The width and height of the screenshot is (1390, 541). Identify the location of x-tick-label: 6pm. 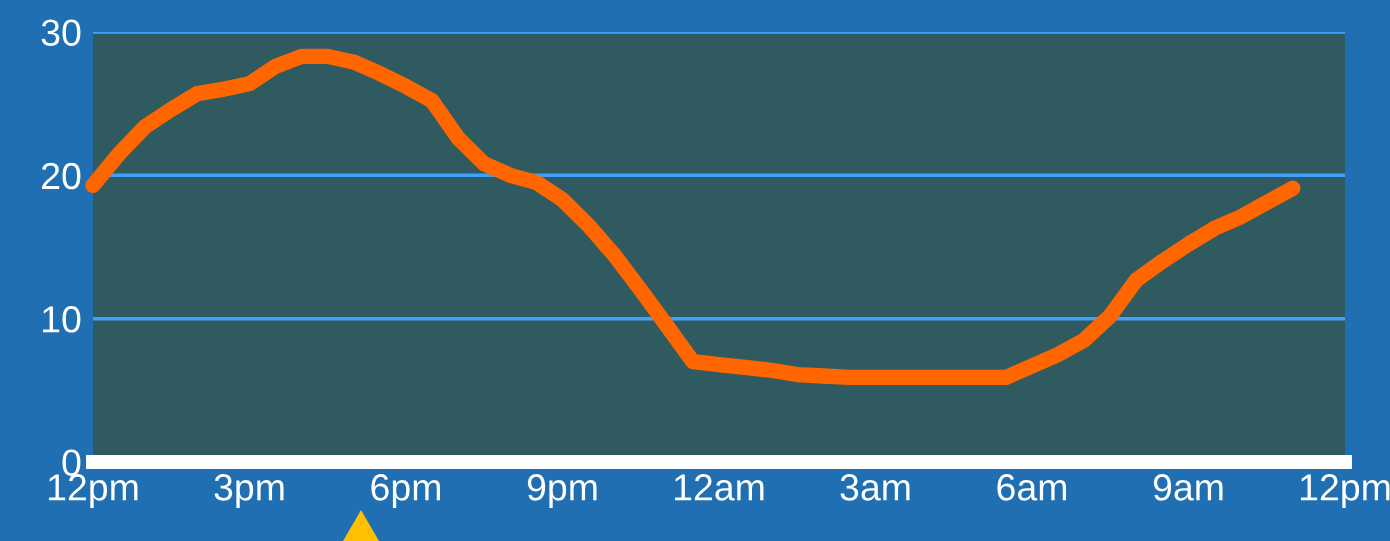
(405, 491).